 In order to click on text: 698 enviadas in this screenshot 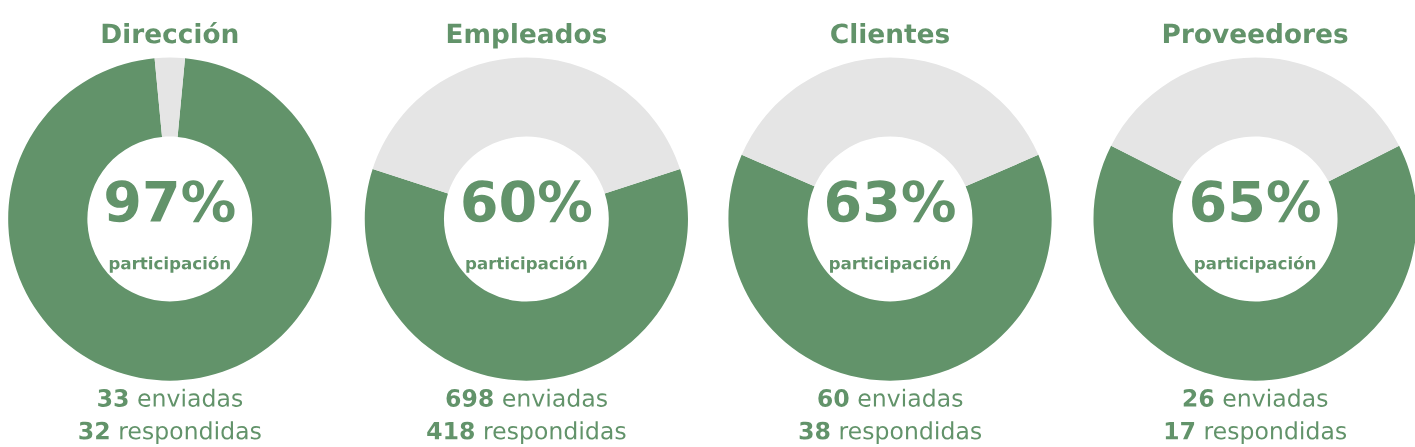, I will do `click(526, 397)`.